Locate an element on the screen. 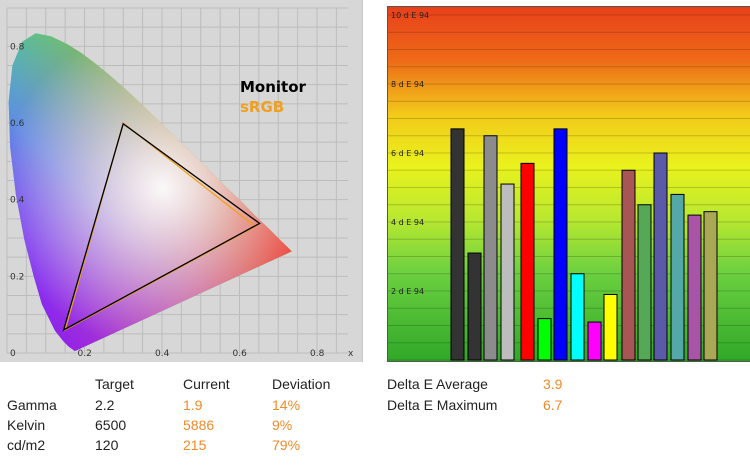  y-tick-label: 0.8 is located at coordinates (17, 47).